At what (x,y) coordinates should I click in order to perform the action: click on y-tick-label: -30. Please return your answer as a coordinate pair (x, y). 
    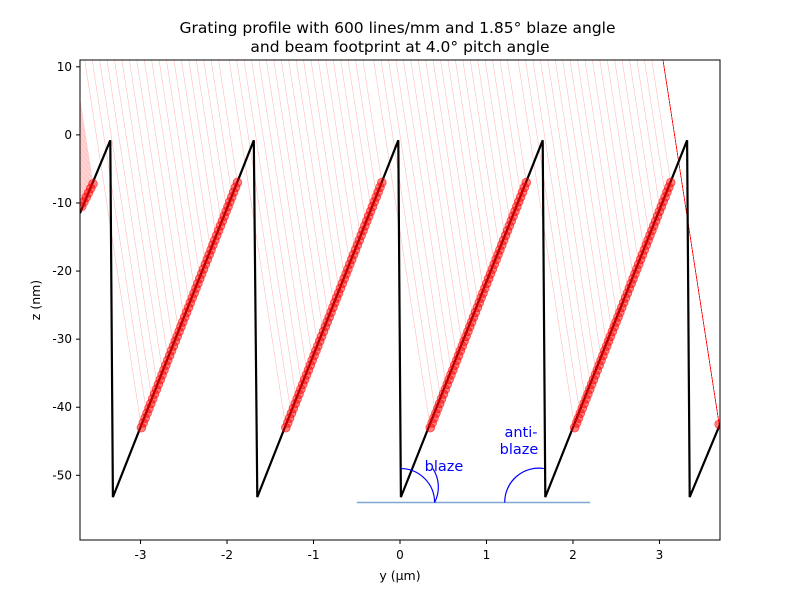
    Looking at the image, I should click on (62, 339).